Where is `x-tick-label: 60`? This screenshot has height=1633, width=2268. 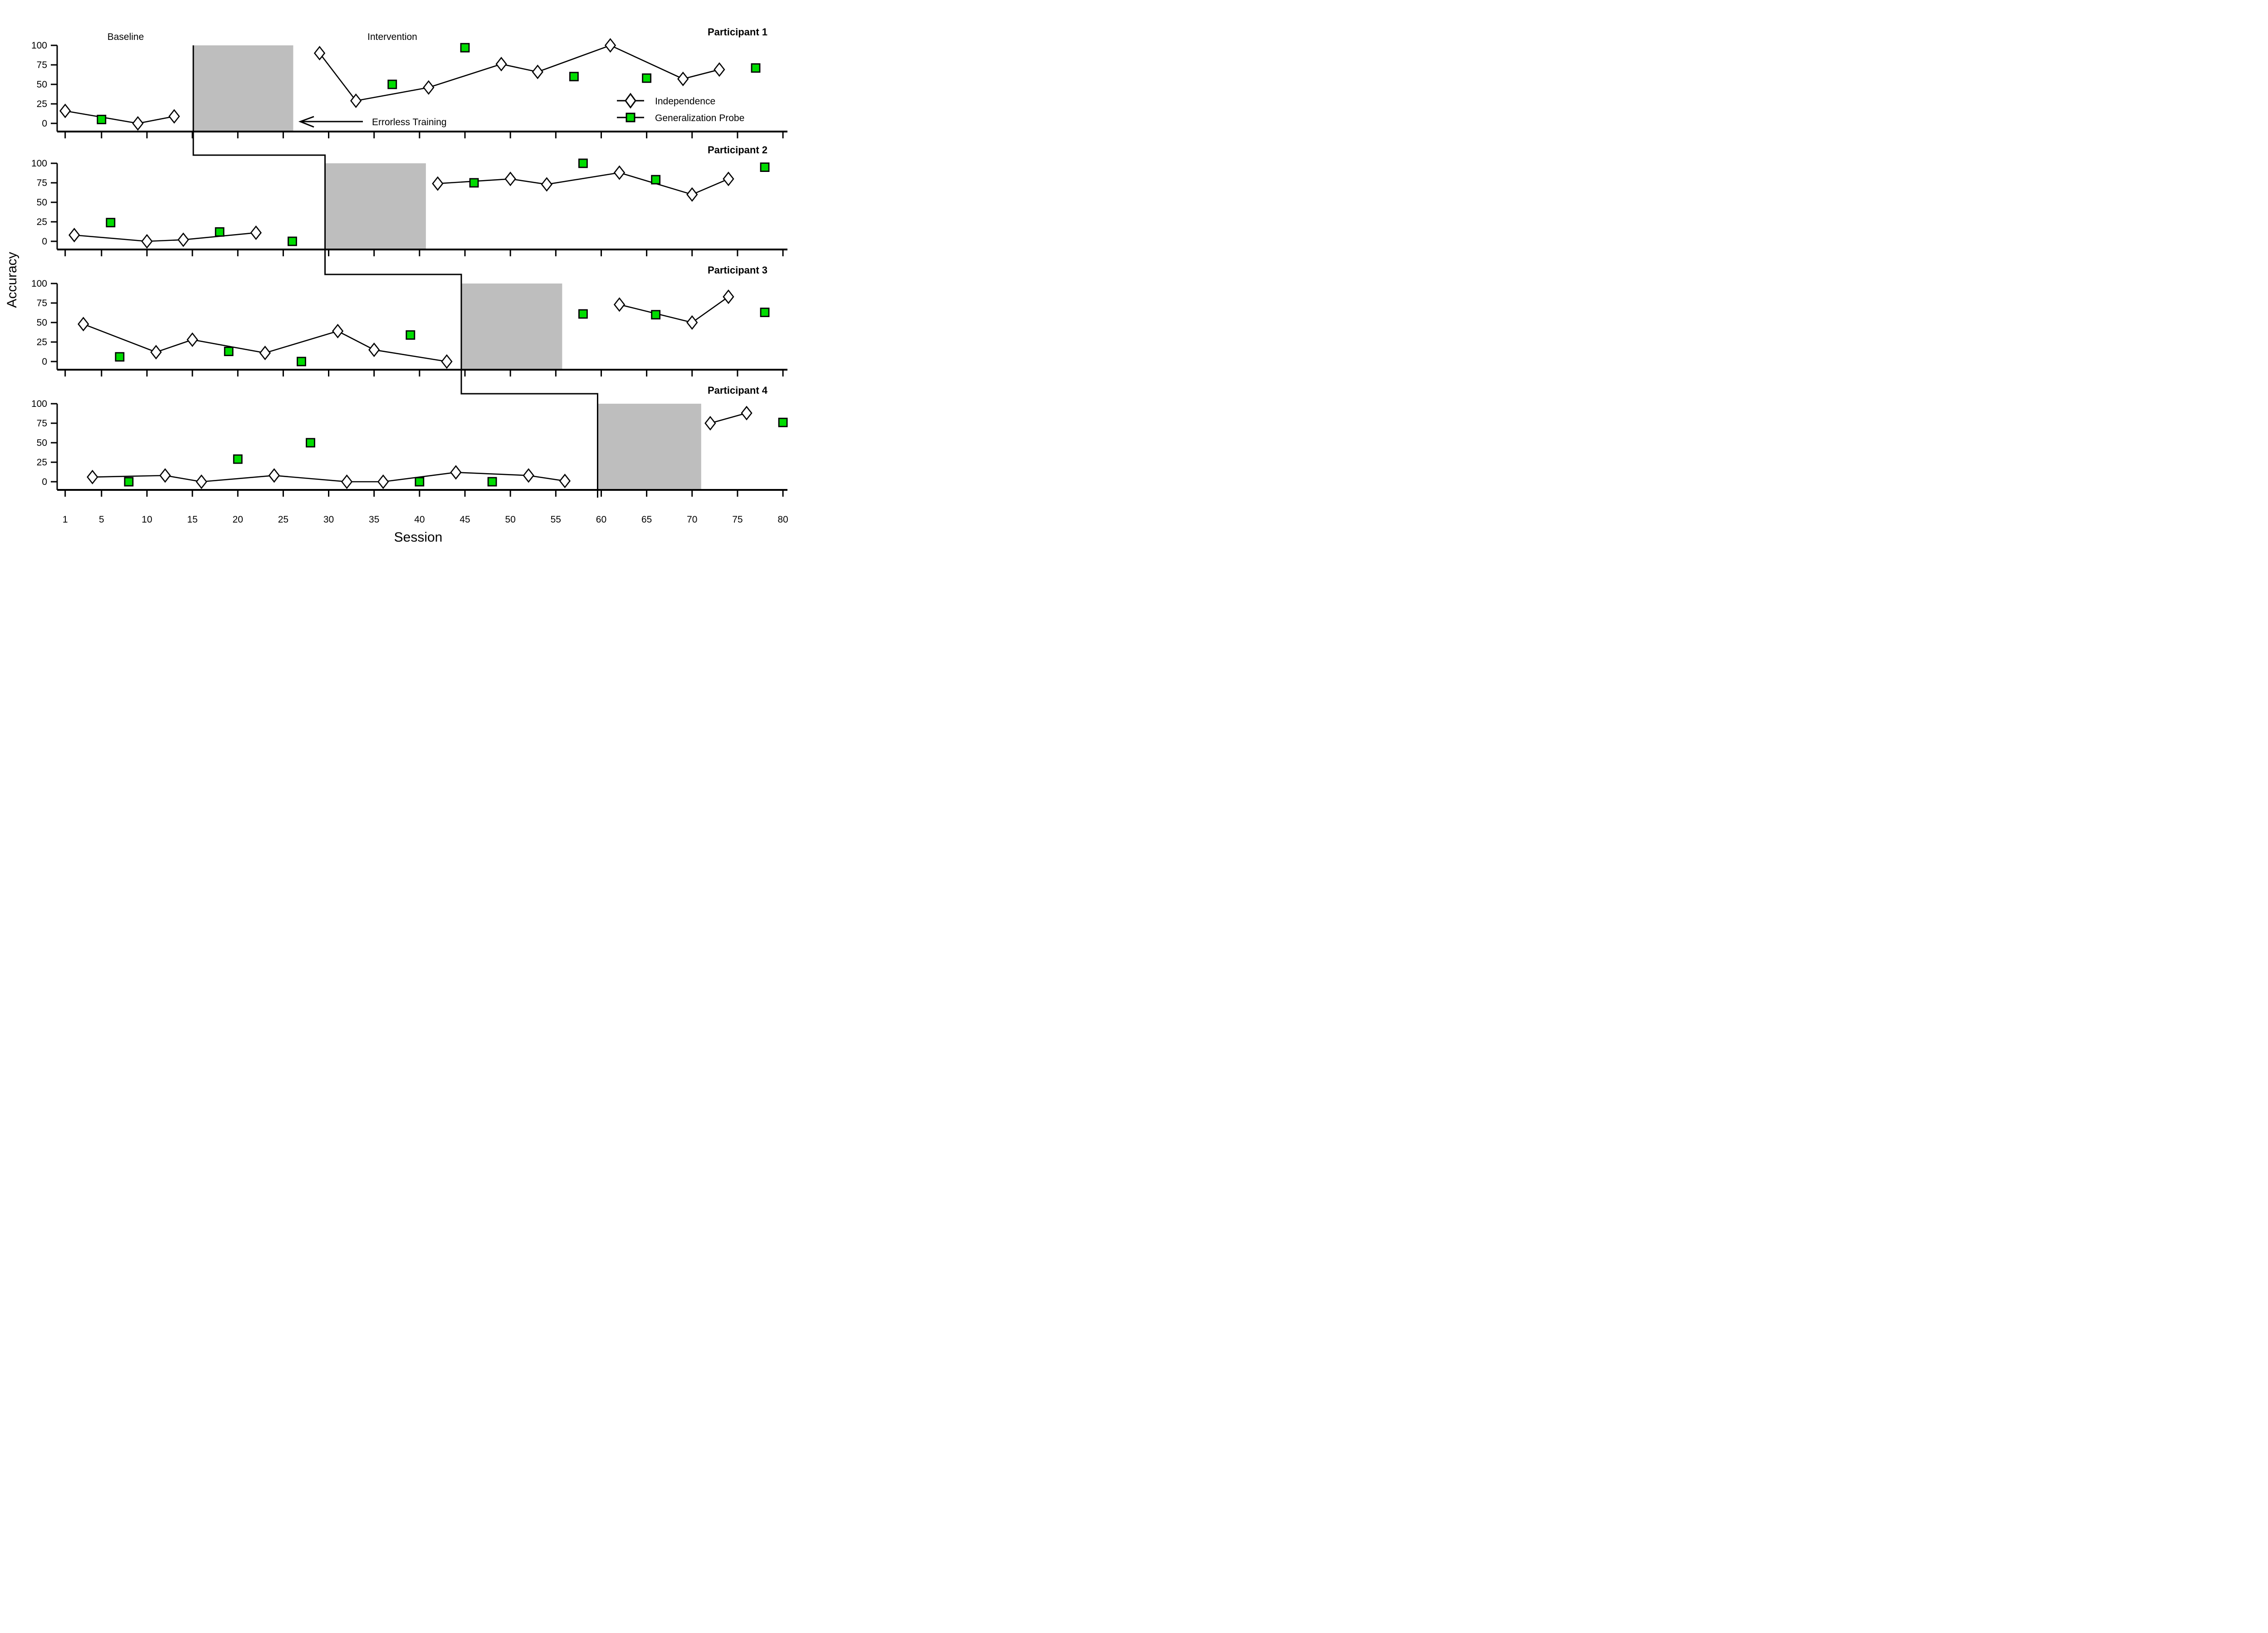
x-tick-label: 60 is located at coordinates (601, 519).